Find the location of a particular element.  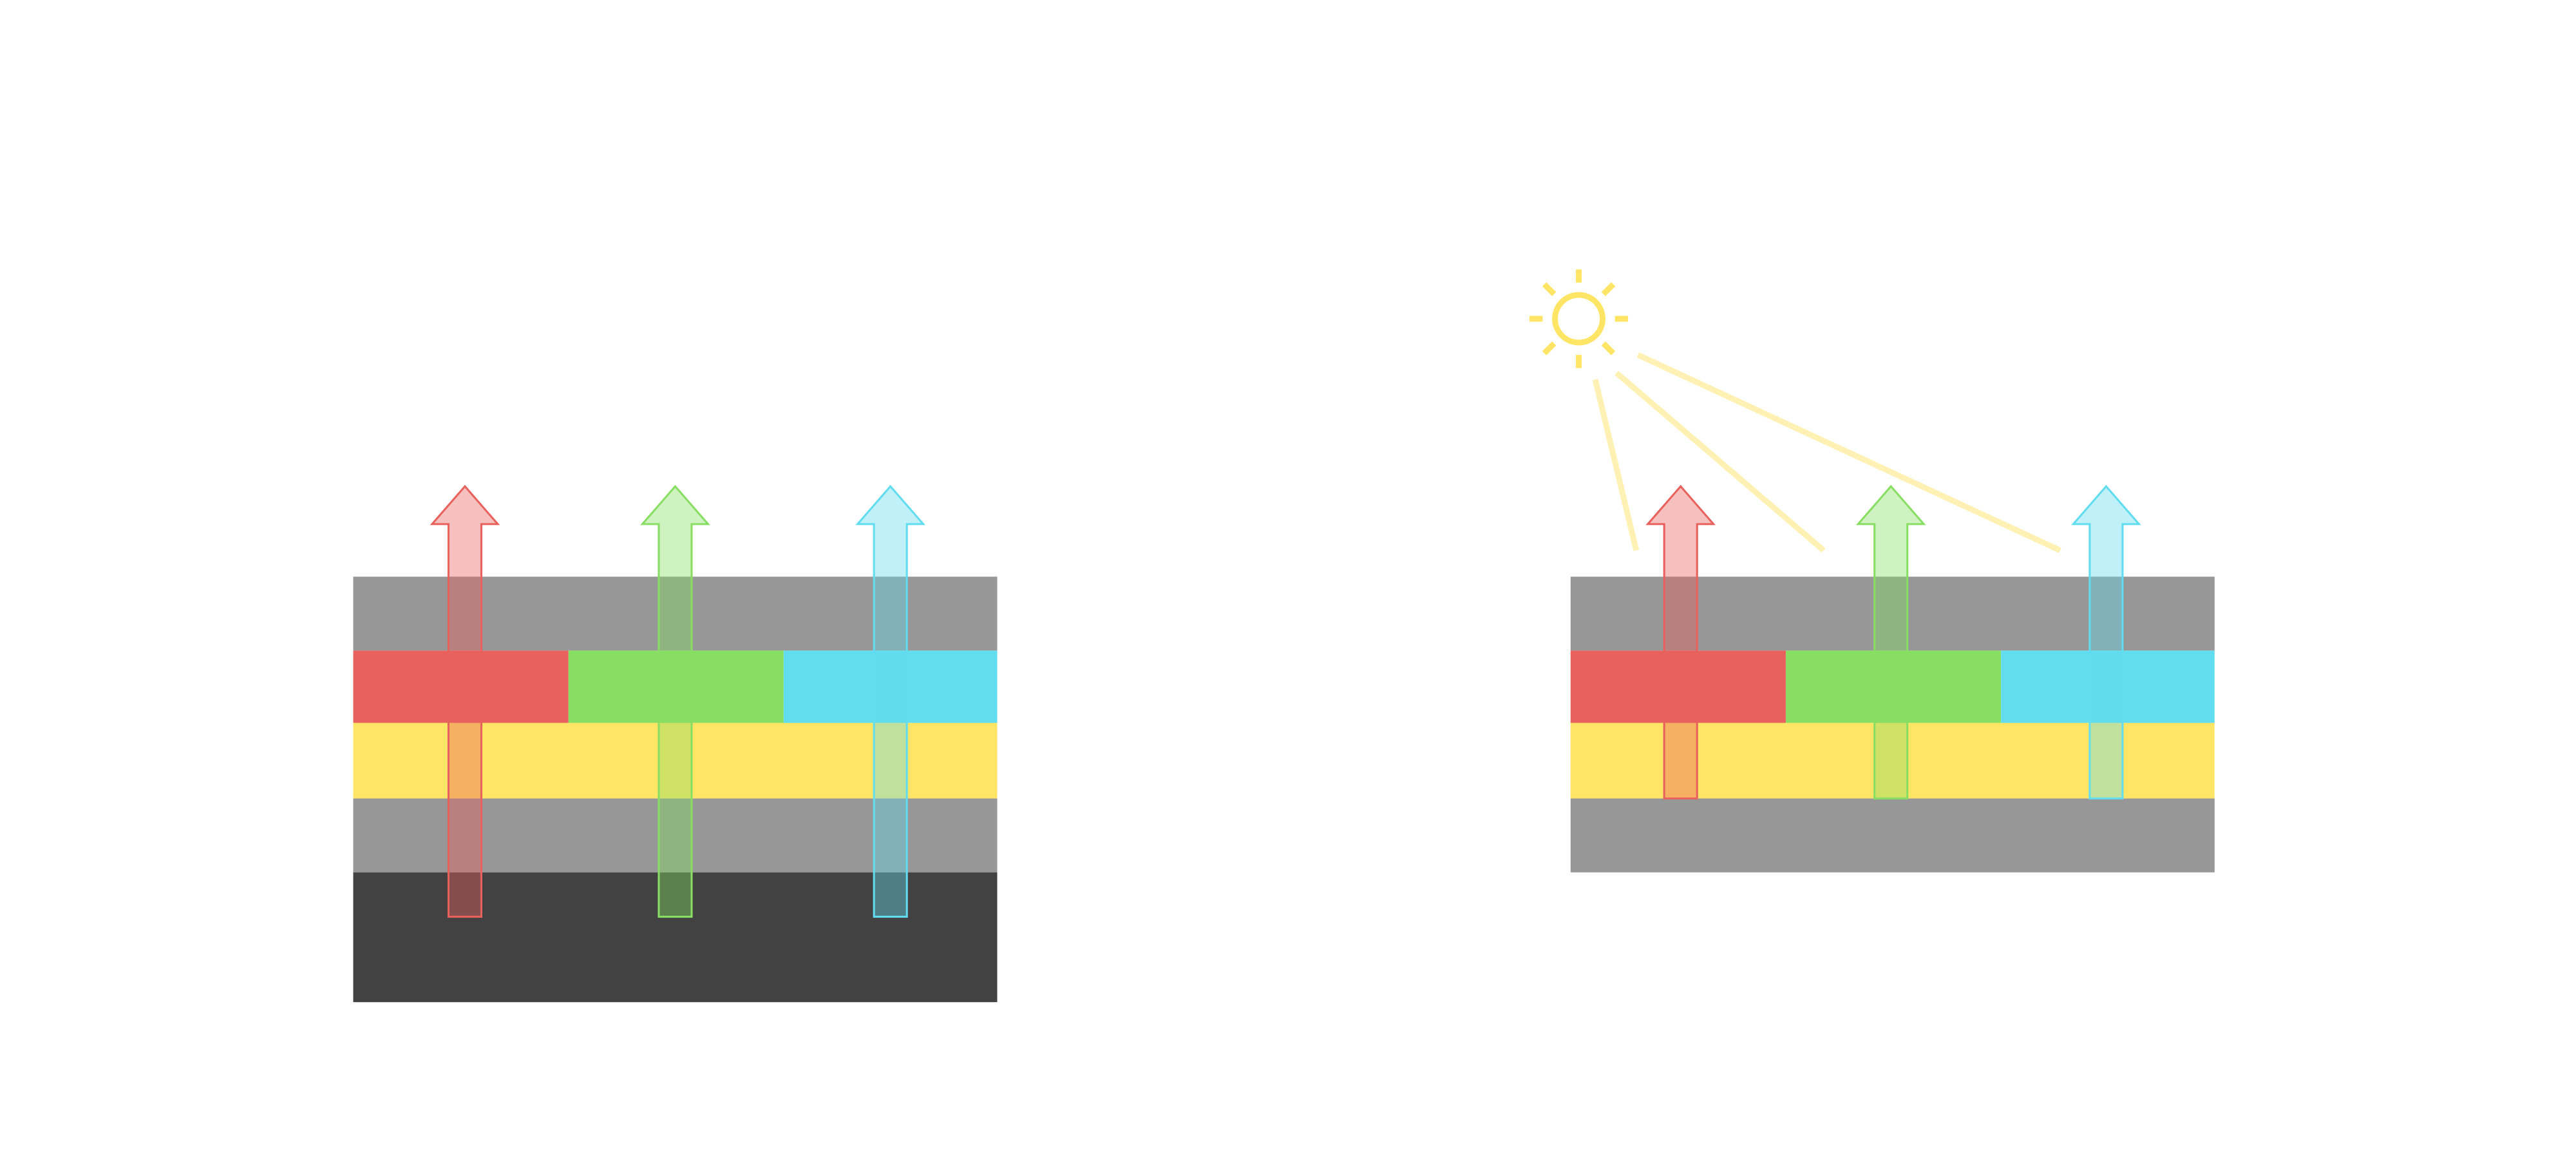

right-arrows is located at coordinates (1893, 642).